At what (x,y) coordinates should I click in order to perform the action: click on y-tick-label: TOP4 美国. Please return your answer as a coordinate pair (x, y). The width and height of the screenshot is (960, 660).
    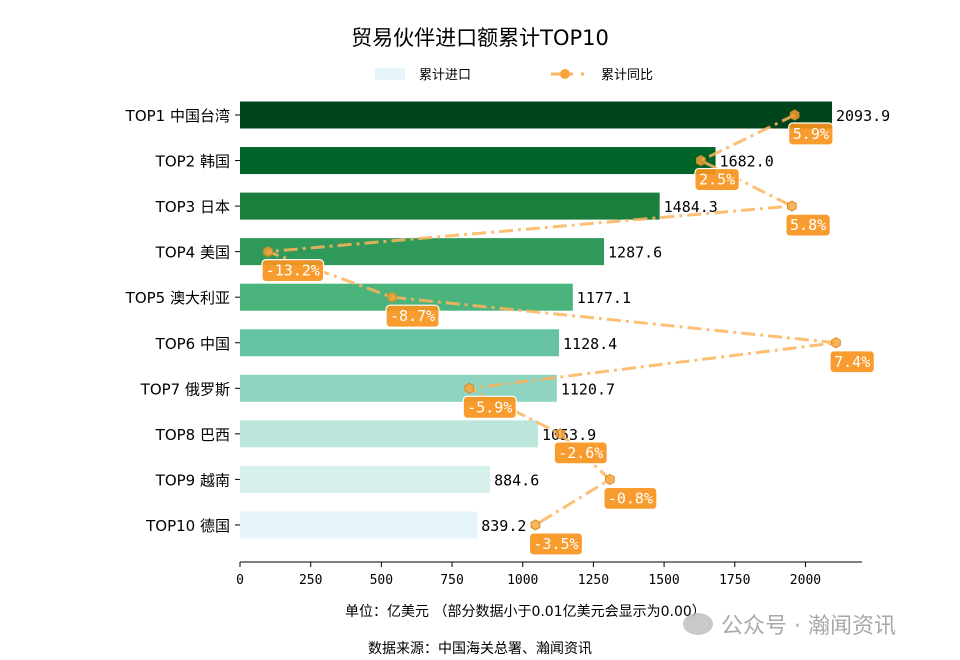
    Looking at the image, I should click on (192, 253).